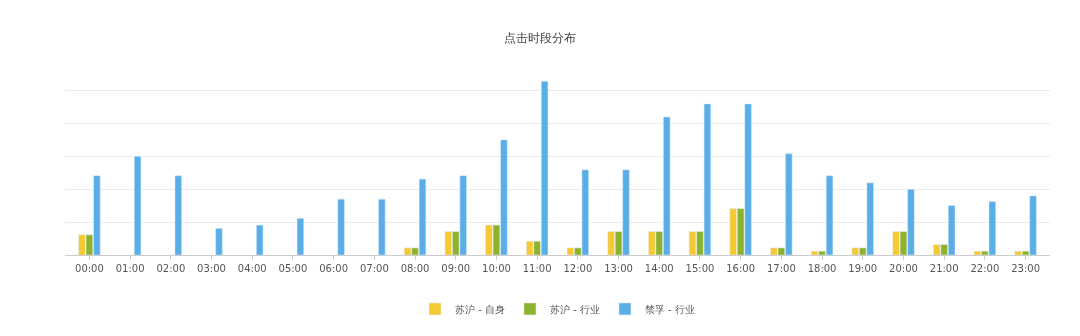  I want to click on bar, so click(219, 241).